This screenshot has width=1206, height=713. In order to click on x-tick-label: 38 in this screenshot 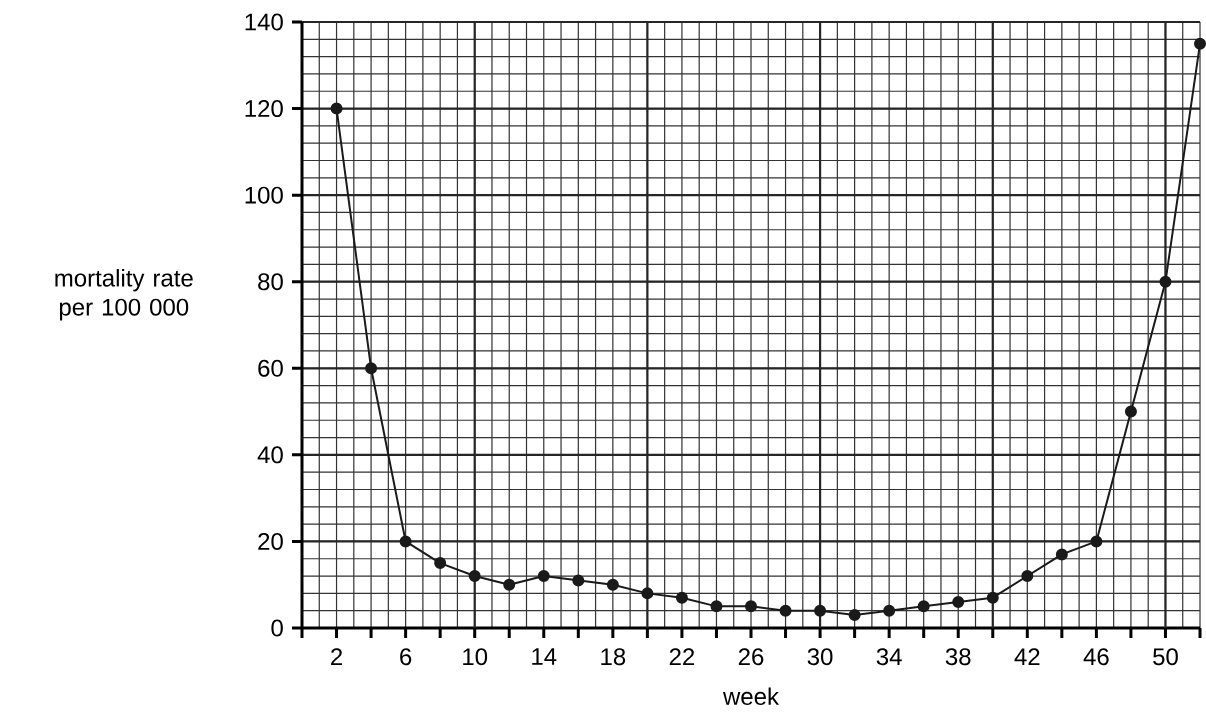, I will do `click(958, 657)`.